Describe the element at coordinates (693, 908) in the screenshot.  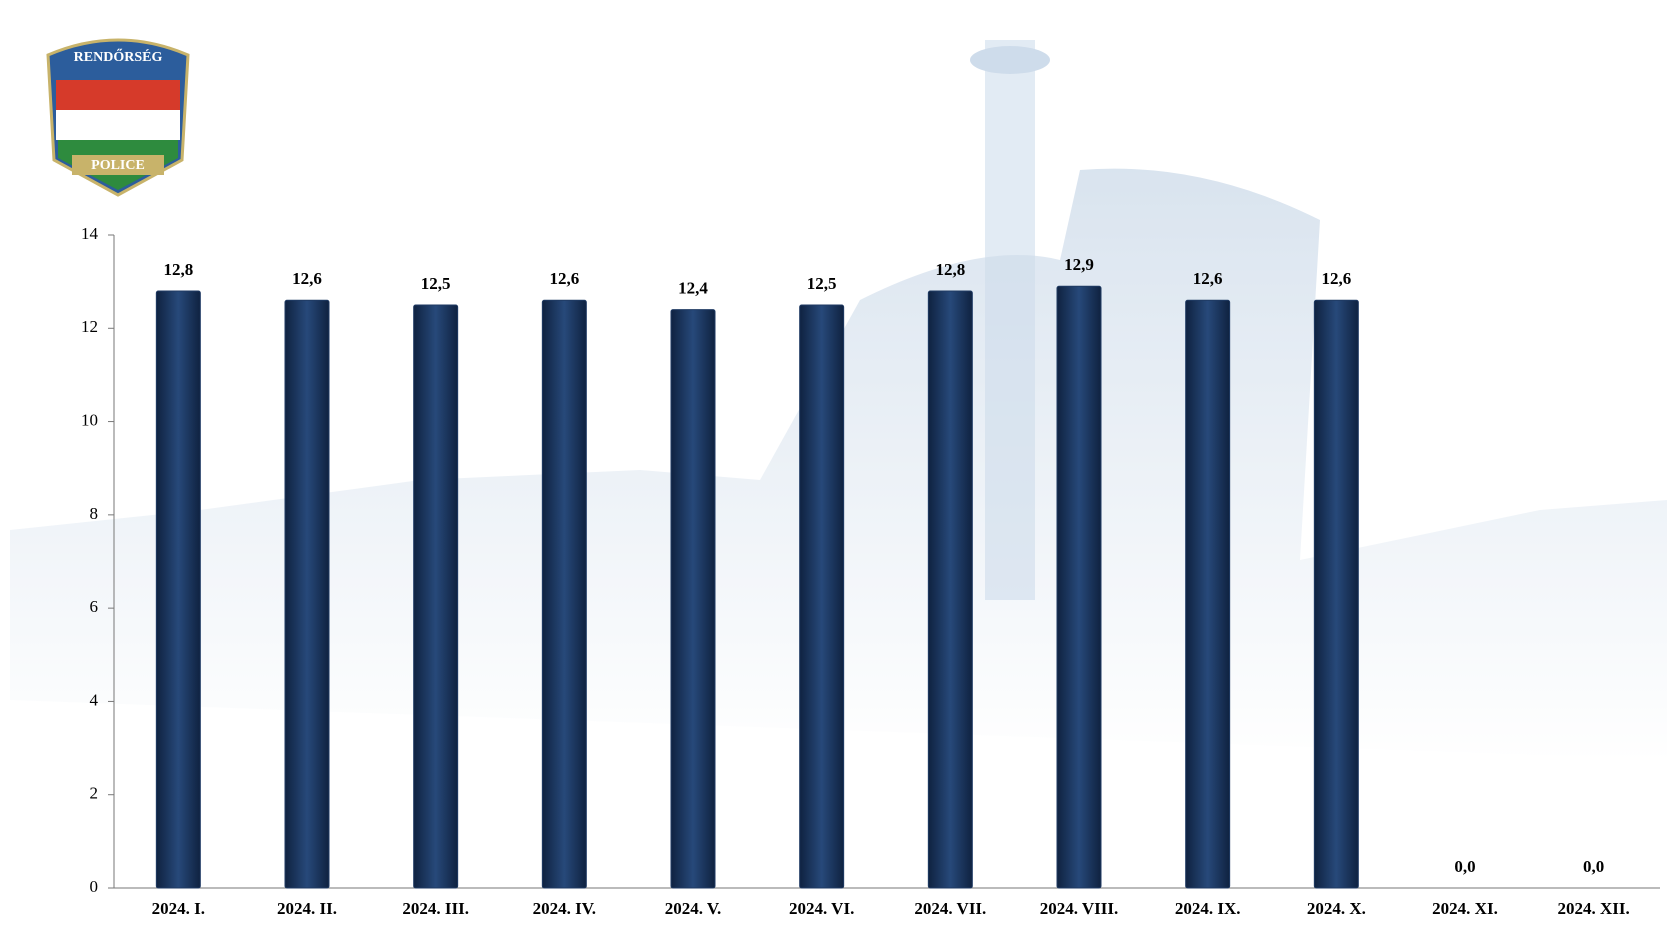
I see `x-tick-label: 2024. V.` at that location.